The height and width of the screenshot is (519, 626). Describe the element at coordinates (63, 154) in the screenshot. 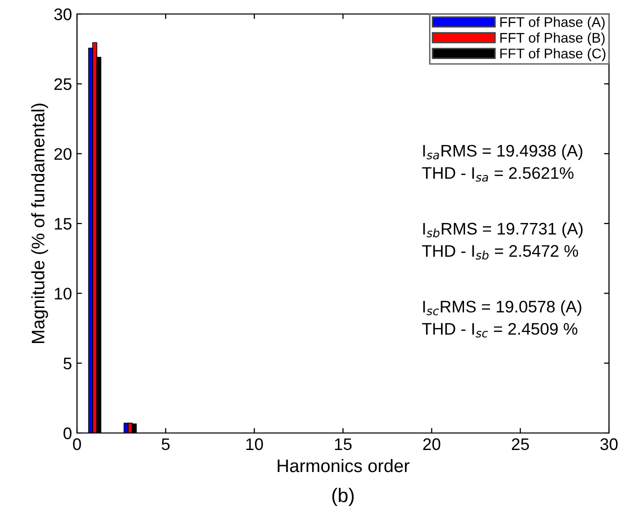

I see `y-tick-label: 20` at that location.